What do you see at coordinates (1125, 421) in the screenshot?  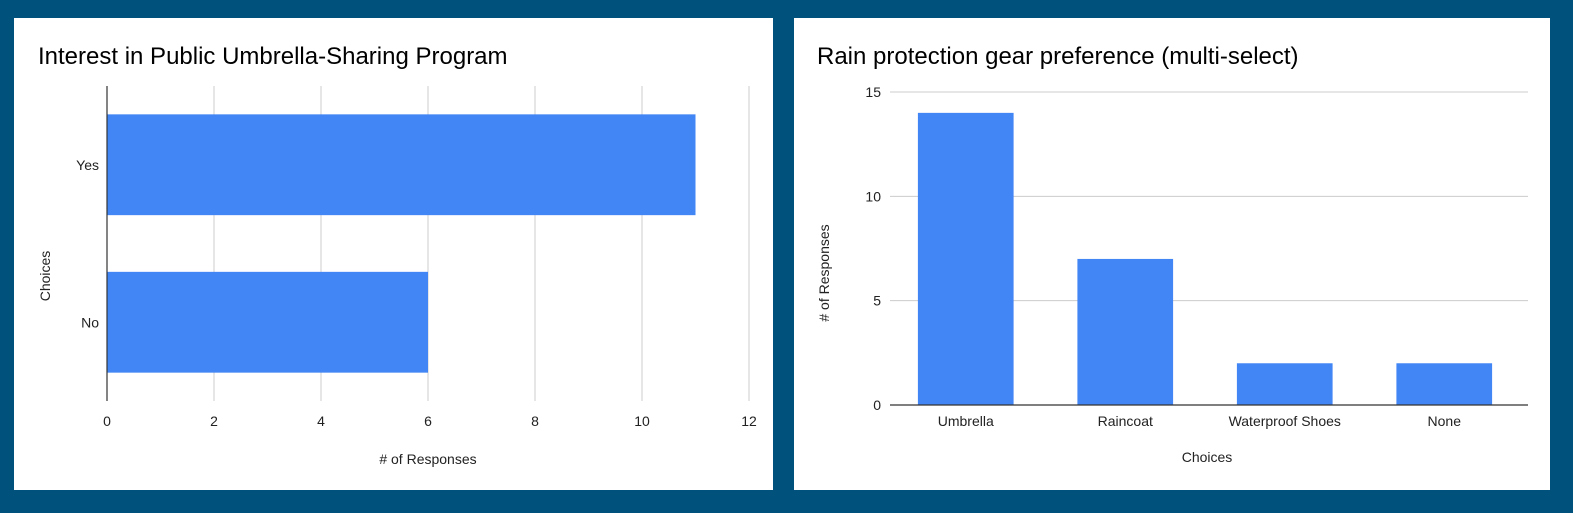 I see `x-category-label: Raincoat` at bounding box center [1125, 421].